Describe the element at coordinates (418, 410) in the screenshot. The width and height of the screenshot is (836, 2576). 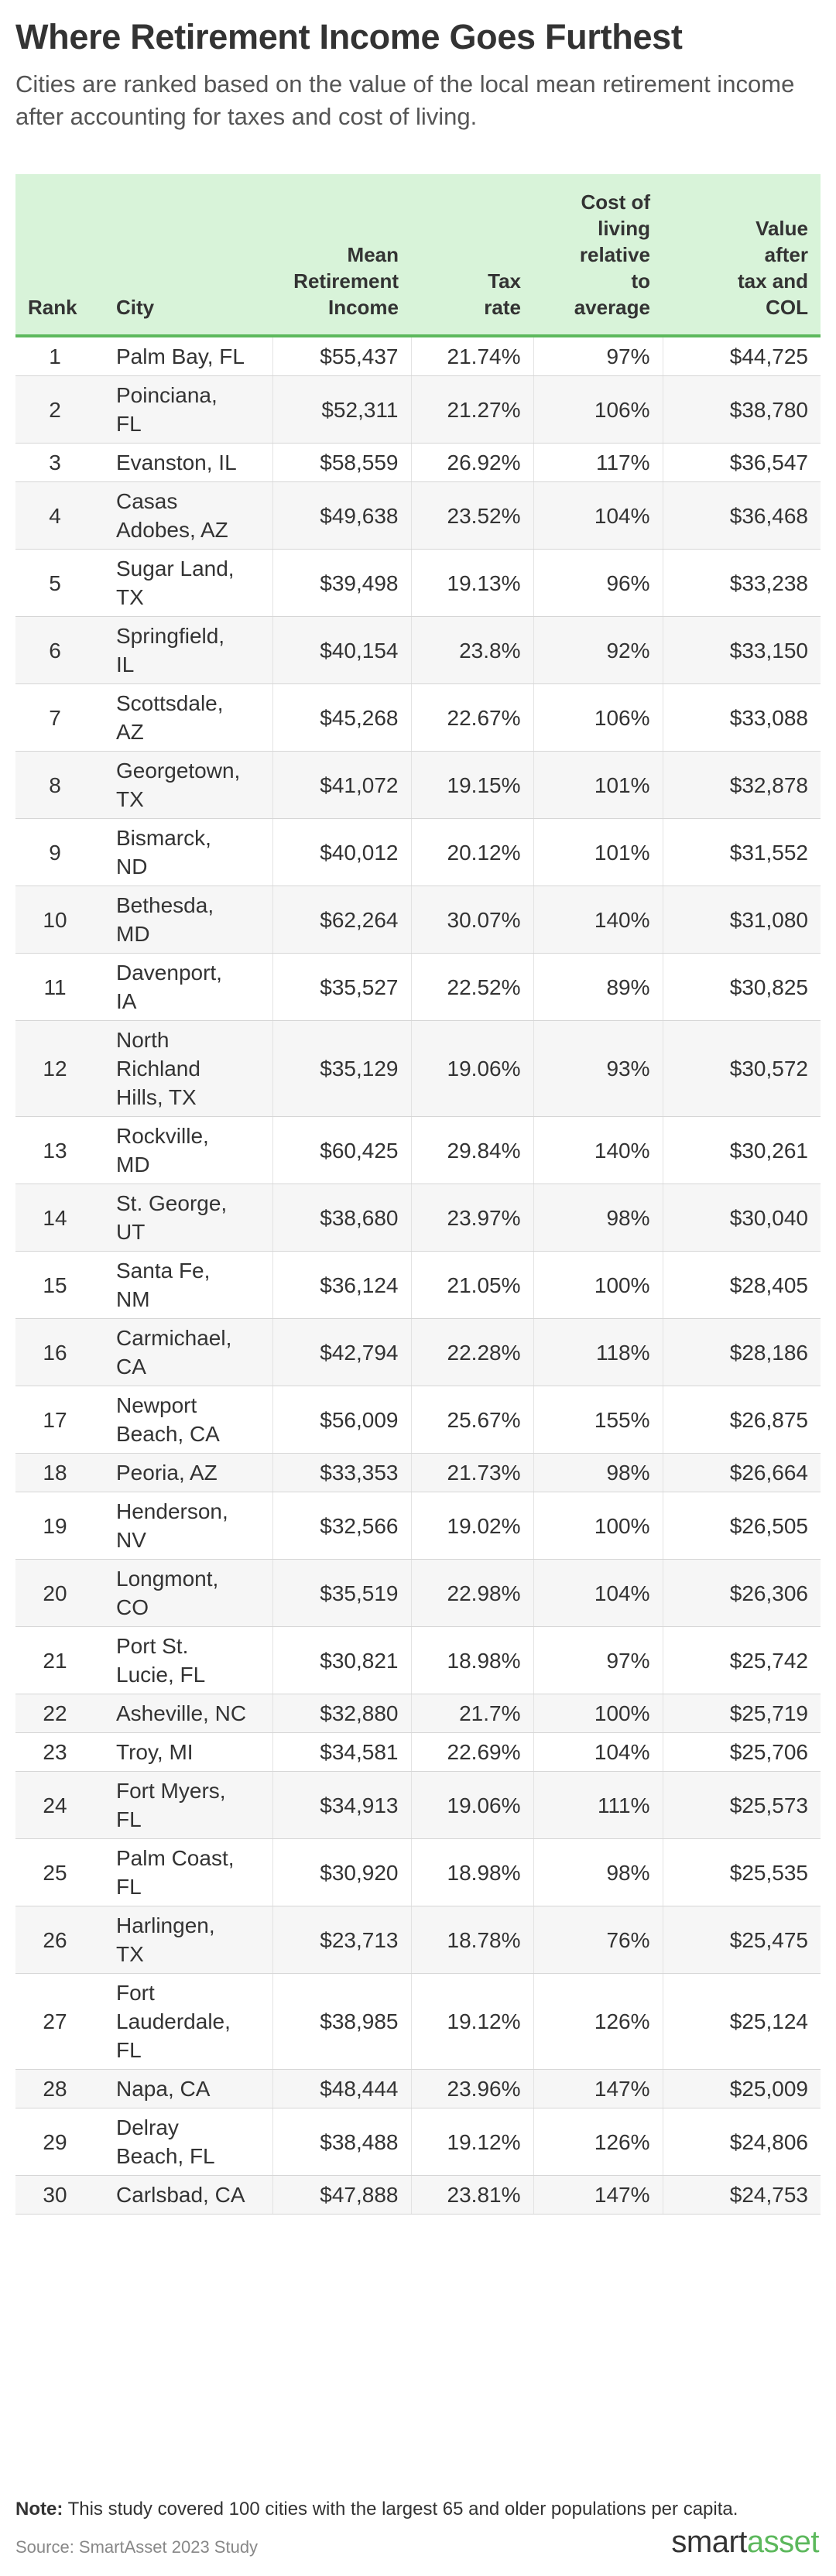
I see `table-row: 2 Poinciana, FL $52,311 21.27% 106% $38,780` at that location.